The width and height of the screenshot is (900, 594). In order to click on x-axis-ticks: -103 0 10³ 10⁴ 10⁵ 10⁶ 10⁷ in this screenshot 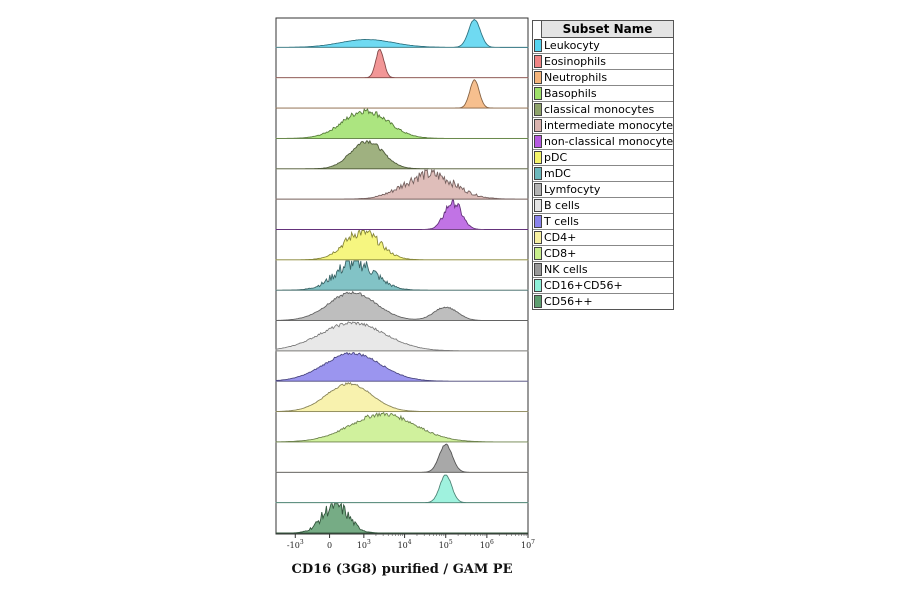, I will do `click(411, 542)`.